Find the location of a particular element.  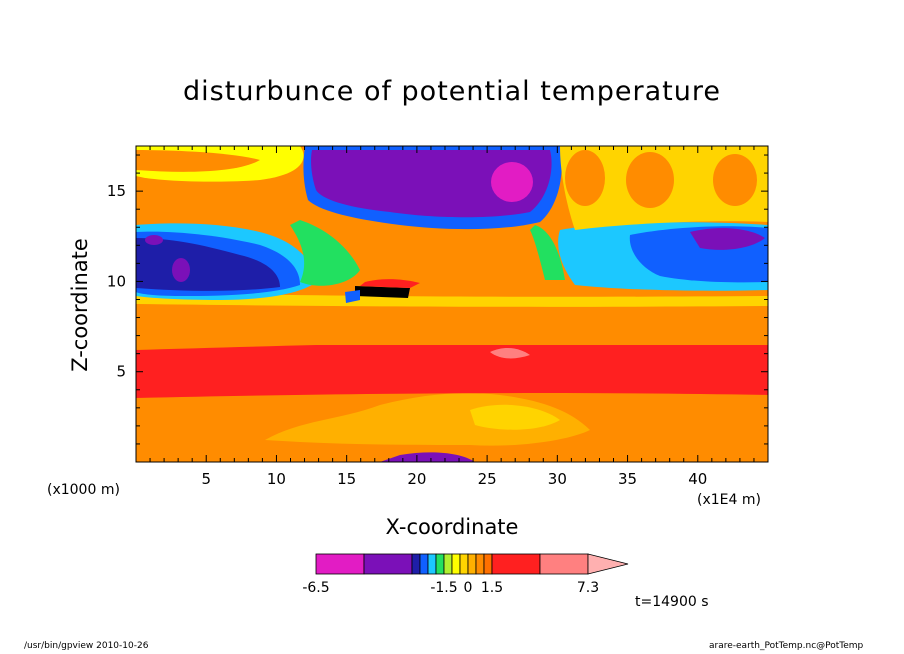

stable-yellow-line is located at coordinates (452, 299).